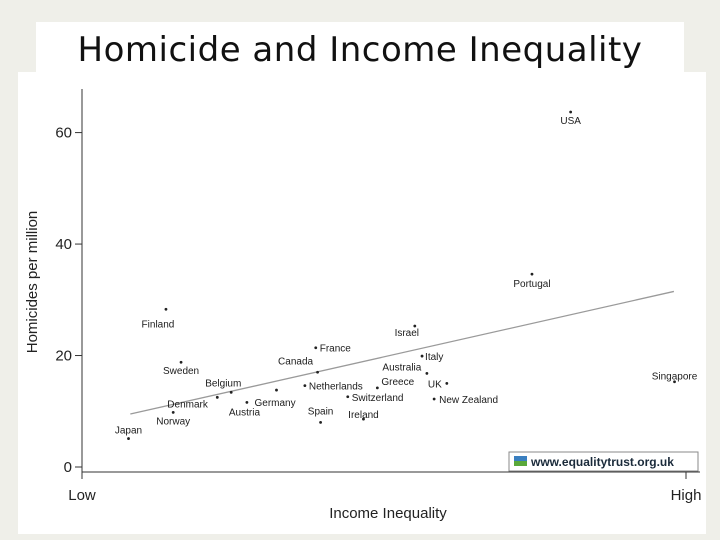 The image size is (720, 540). I want to click on point-label: Singapore, so click(675, 377).